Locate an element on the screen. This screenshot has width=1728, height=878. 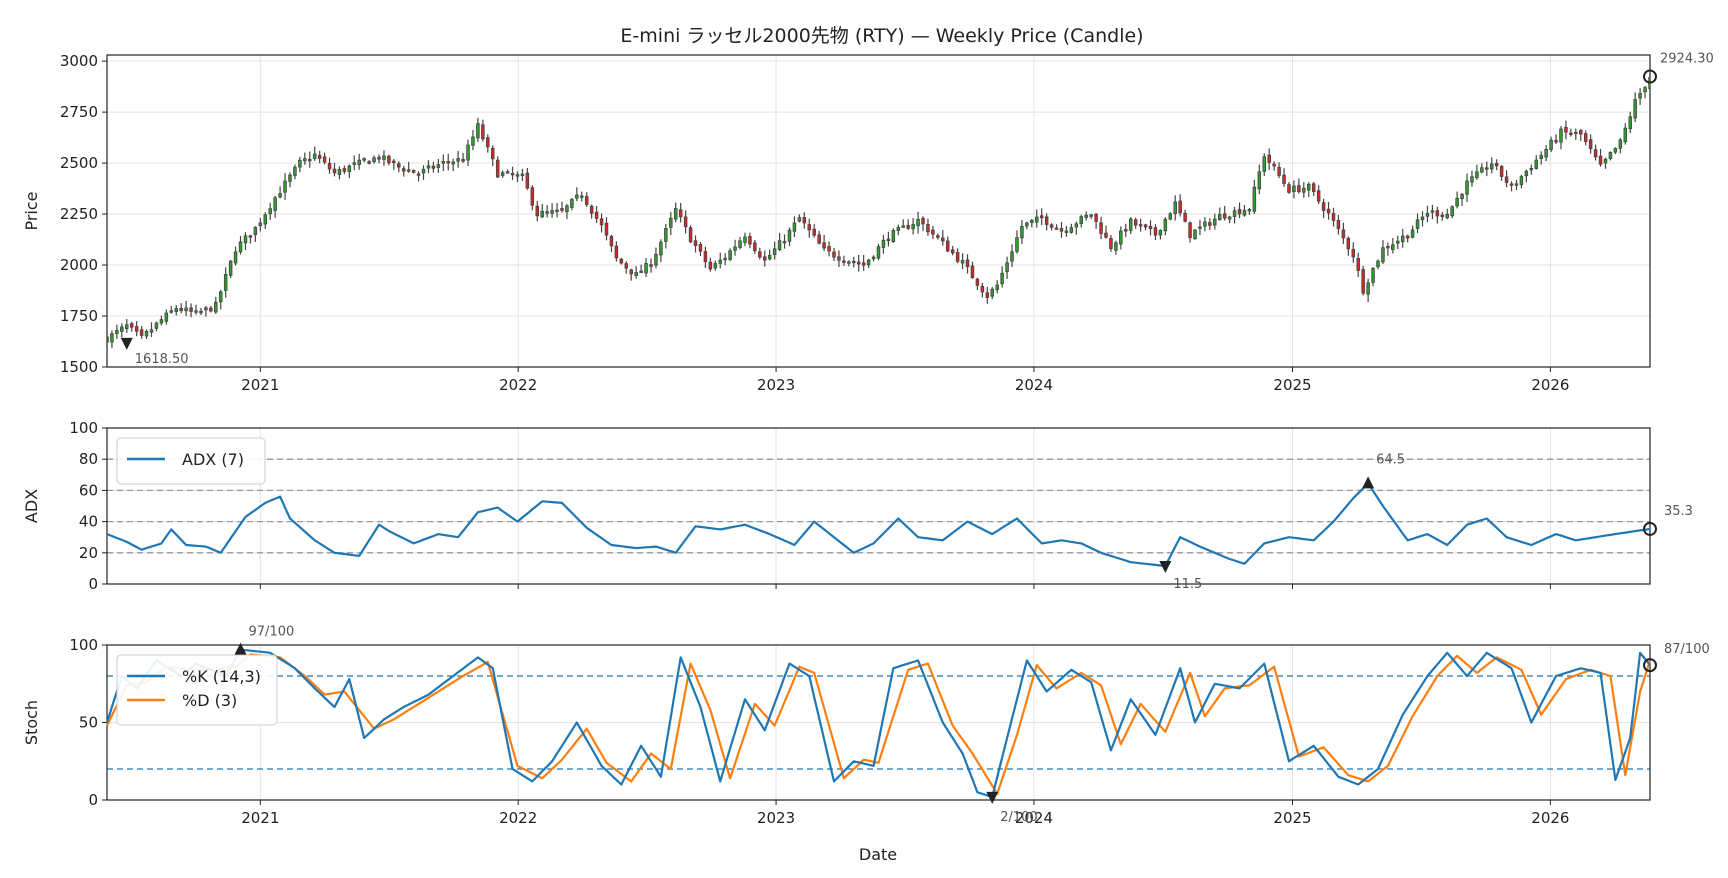
x-tick-label: 2024 is located at coordinates (1034, 818).